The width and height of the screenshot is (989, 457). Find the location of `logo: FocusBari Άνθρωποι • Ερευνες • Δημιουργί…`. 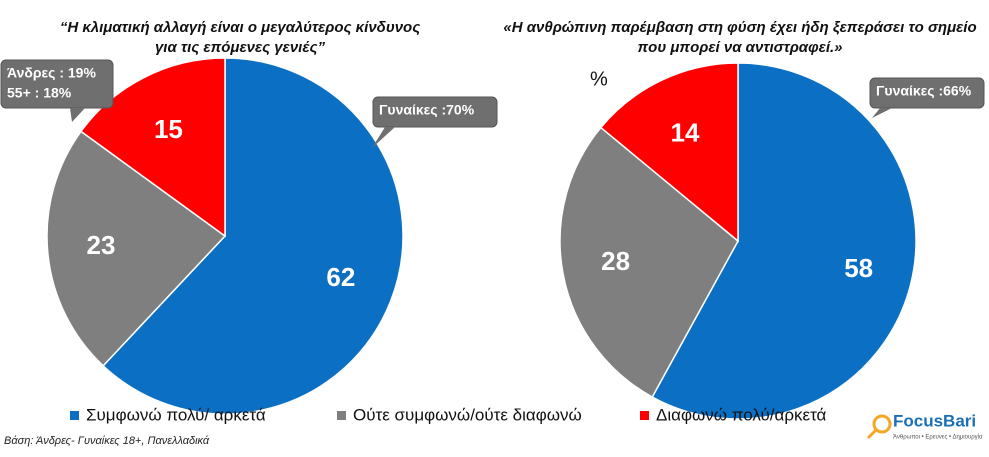

logo: FocusBari Άνθρωποι • Ερευνες • Δημιουργί… is located at coordinates (924, 426).